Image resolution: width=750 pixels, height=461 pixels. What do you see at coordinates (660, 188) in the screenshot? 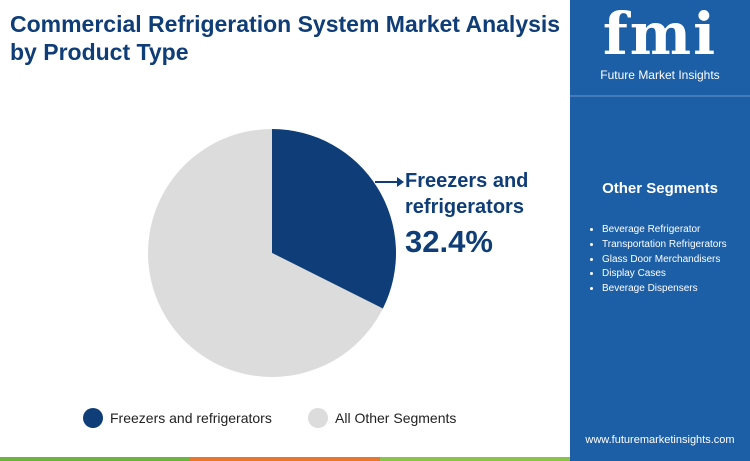
I see `sidebar-heading: Other Segments` at bounding box center [660, 188].